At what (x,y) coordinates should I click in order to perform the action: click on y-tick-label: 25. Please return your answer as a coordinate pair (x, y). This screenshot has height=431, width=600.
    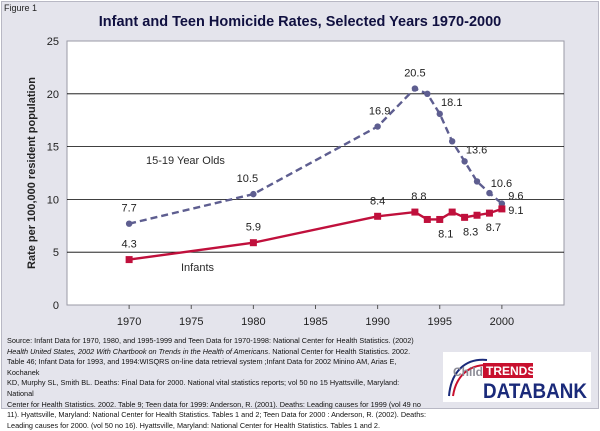
    Looking at the image, I should click on (53, 42).